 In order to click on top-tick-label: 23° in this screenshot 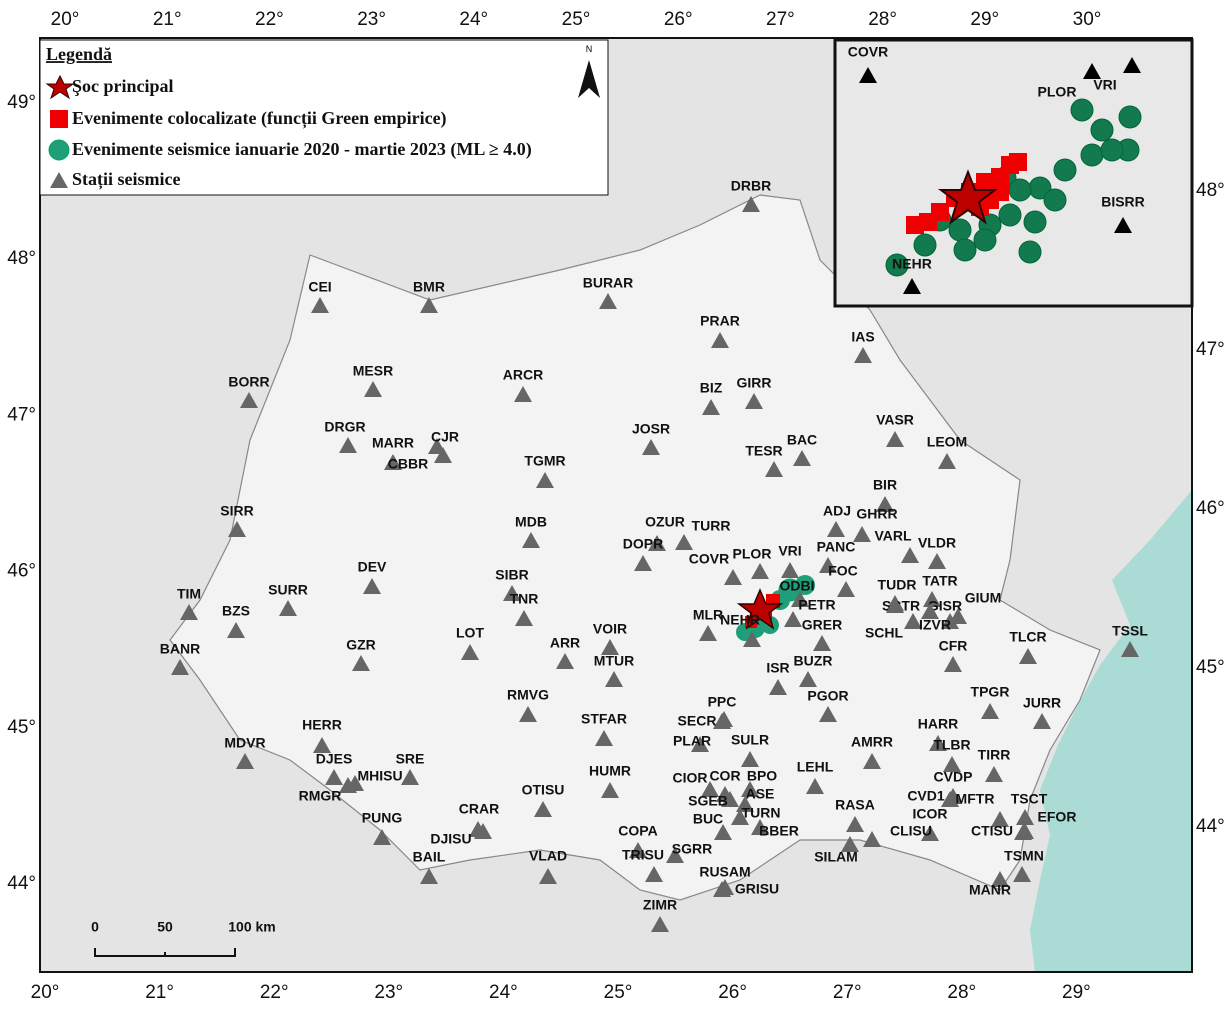, I will do `click(371, 19)`.